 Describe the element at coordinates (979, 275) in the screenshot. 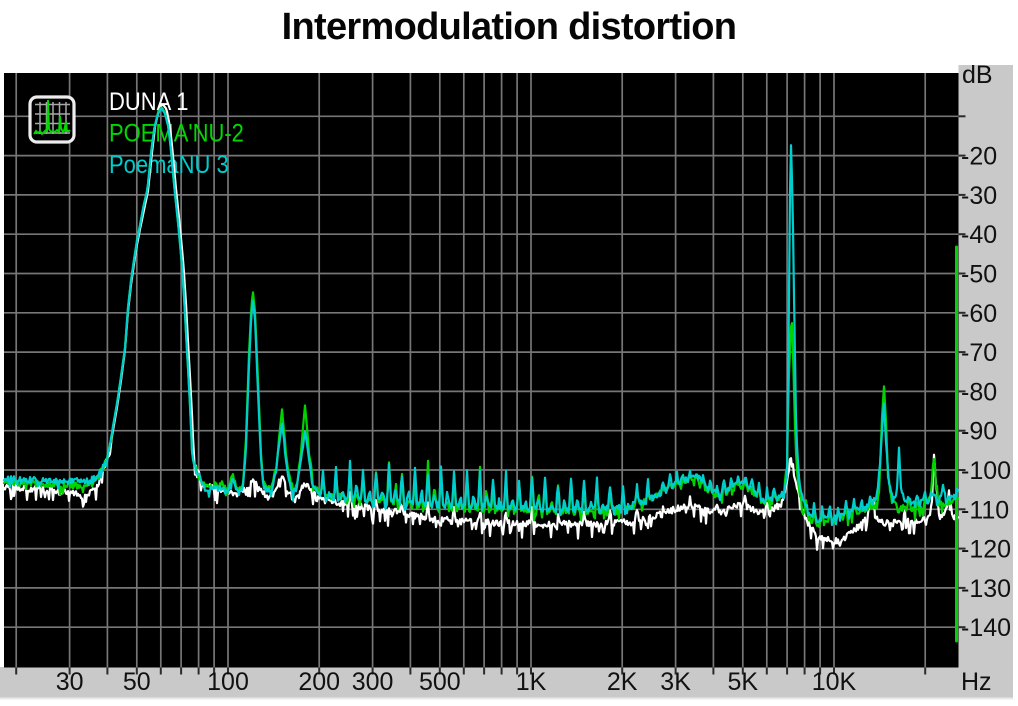

I see `svg-text: -50` at that location.